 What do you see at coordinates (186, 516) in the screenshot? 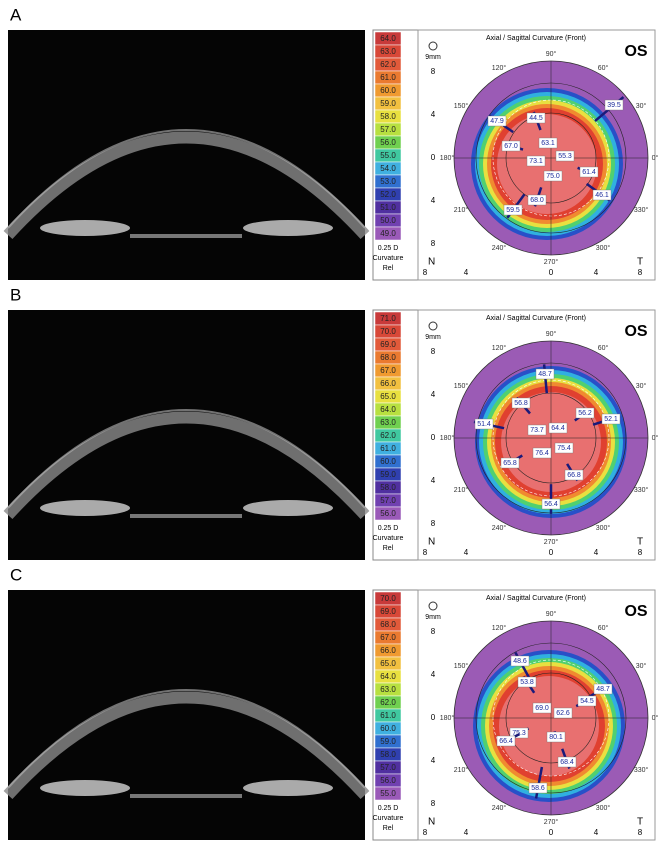
I see `lens` at bounding box center [186, 516].